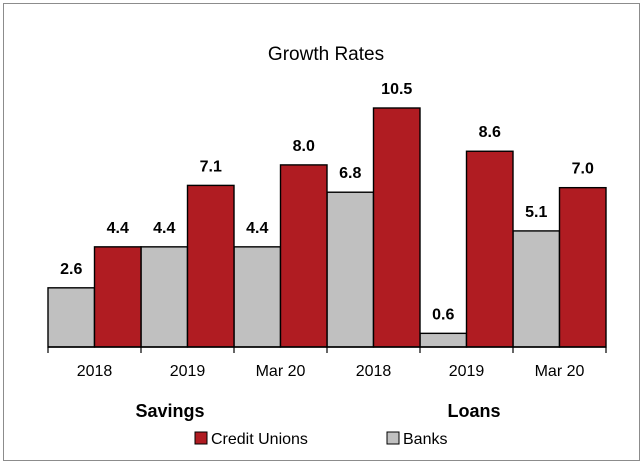  What do you see at coordinates (257, 228) in the screenshot?
I see `value-label-banks-2: 4.4` at bounding box center [257, 228].